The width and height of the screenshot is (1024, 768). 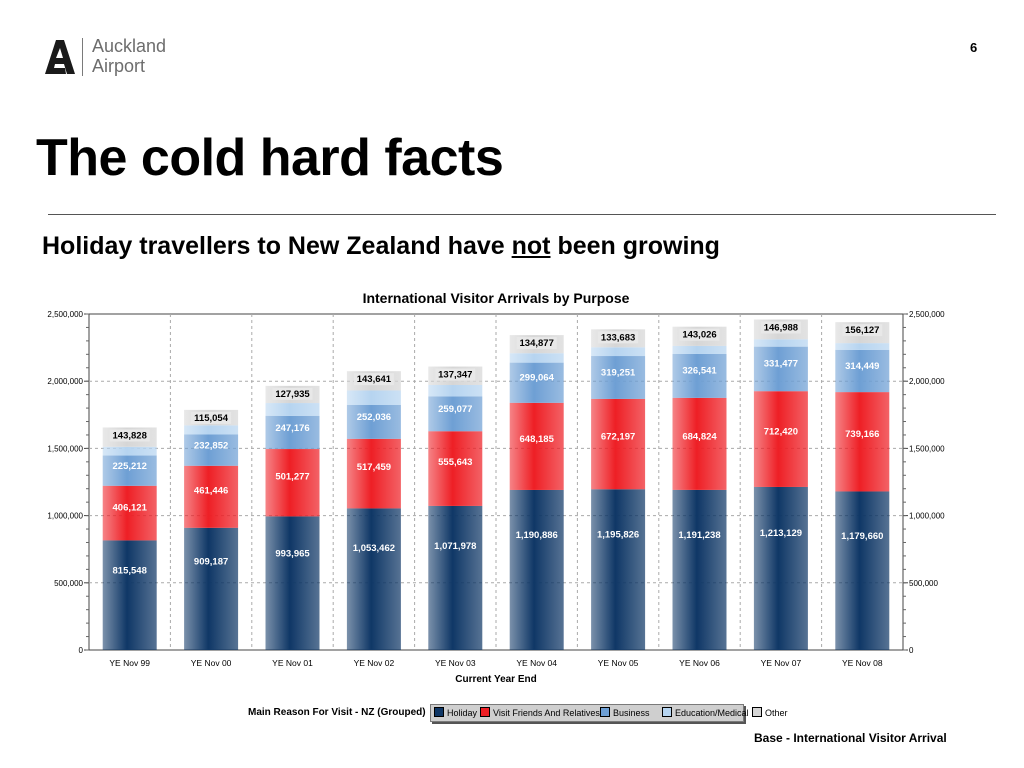 What do you see at coordinates (781, 364) in the screenshot?
I see `data-label: 331,477` at bounding box center [781, 364].